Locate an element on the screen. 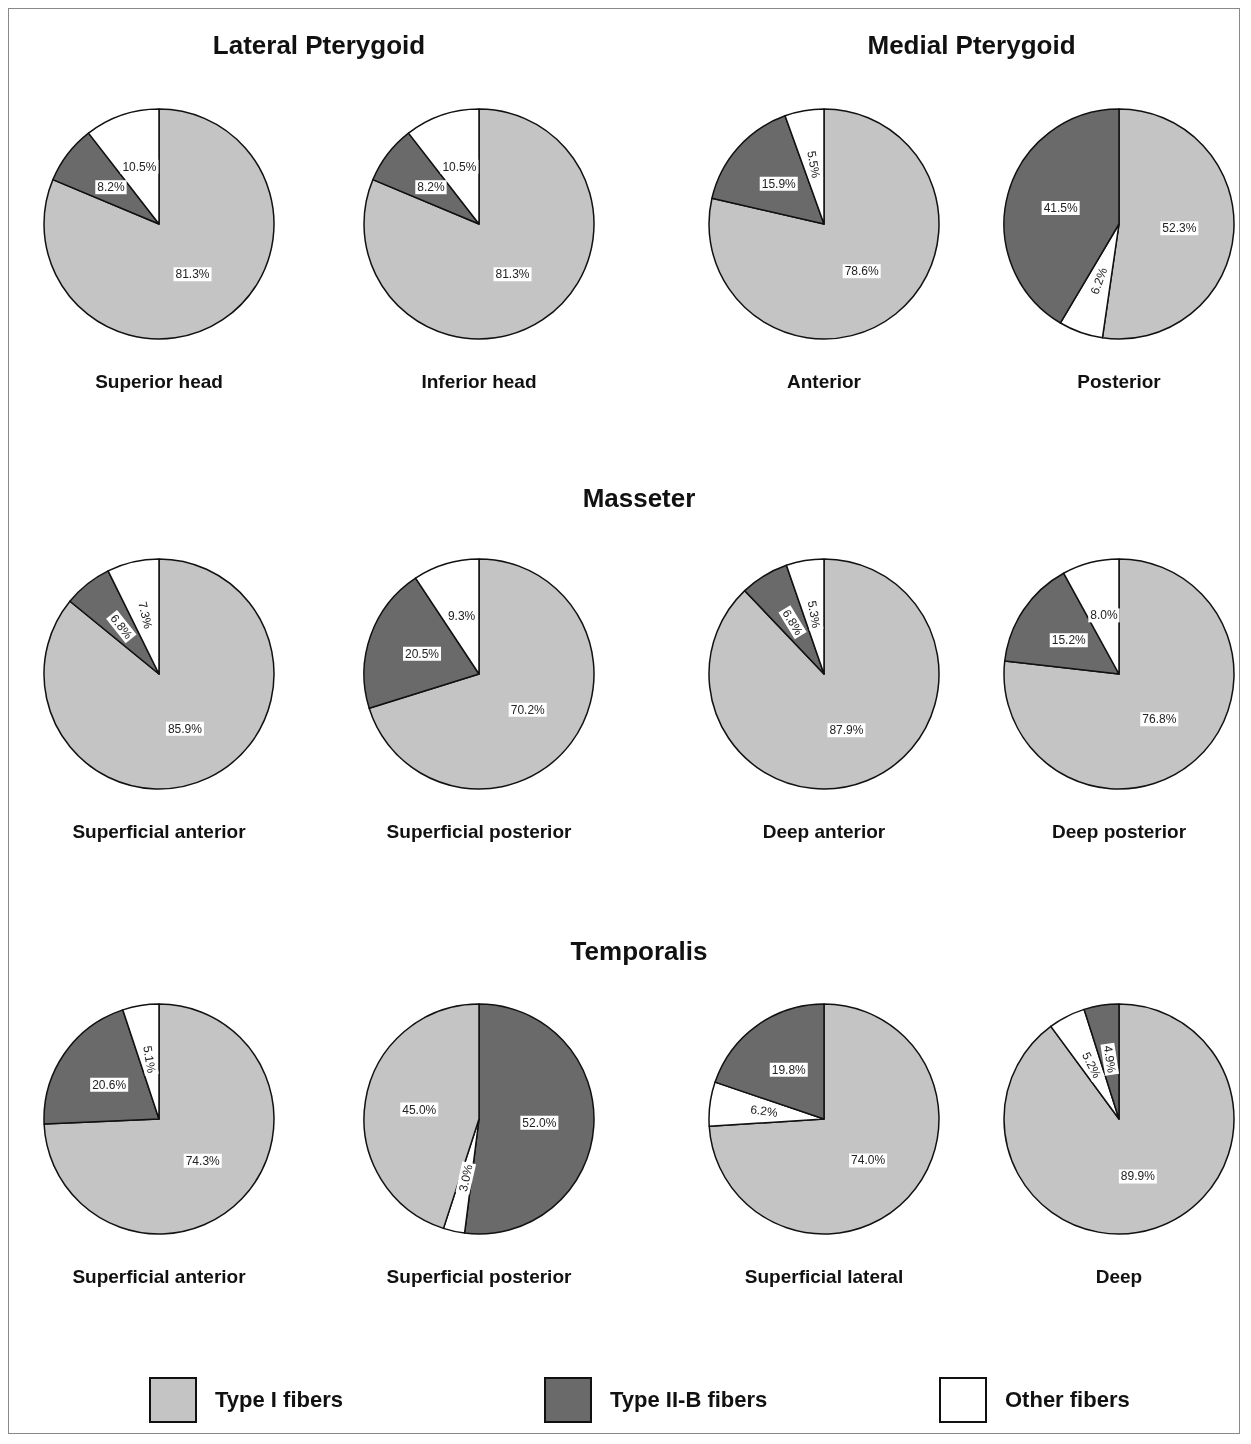 The height and width of the screenshot is (1444, 1251). data-label: 5.1% is located at coordinates (149, 1059).